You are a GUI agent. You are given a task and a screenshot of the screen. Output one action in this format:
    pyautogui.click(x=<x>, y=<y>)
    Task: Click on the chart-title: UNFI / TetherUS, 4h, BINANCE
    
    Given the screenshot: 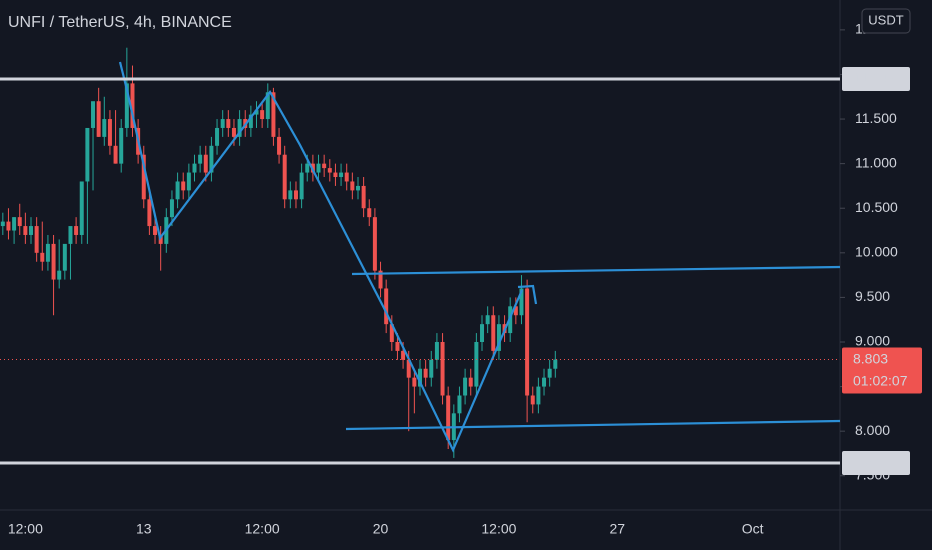 What is the action you would take?
    pyautogui.click(x=120, y=22)
    